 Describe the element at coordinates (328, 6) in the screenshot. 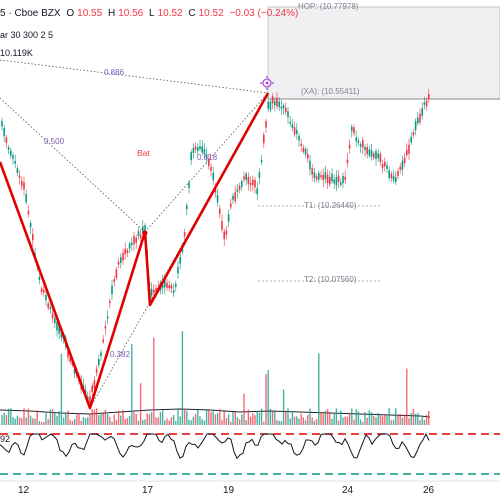

I see `hop-level-label: HOP: (10.77978)` at that location.